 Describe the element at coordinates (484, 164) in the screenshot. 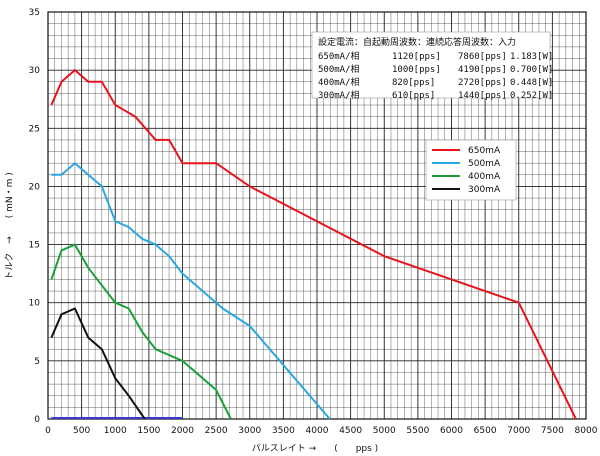

I see `legend-label: 500mA` at that location.